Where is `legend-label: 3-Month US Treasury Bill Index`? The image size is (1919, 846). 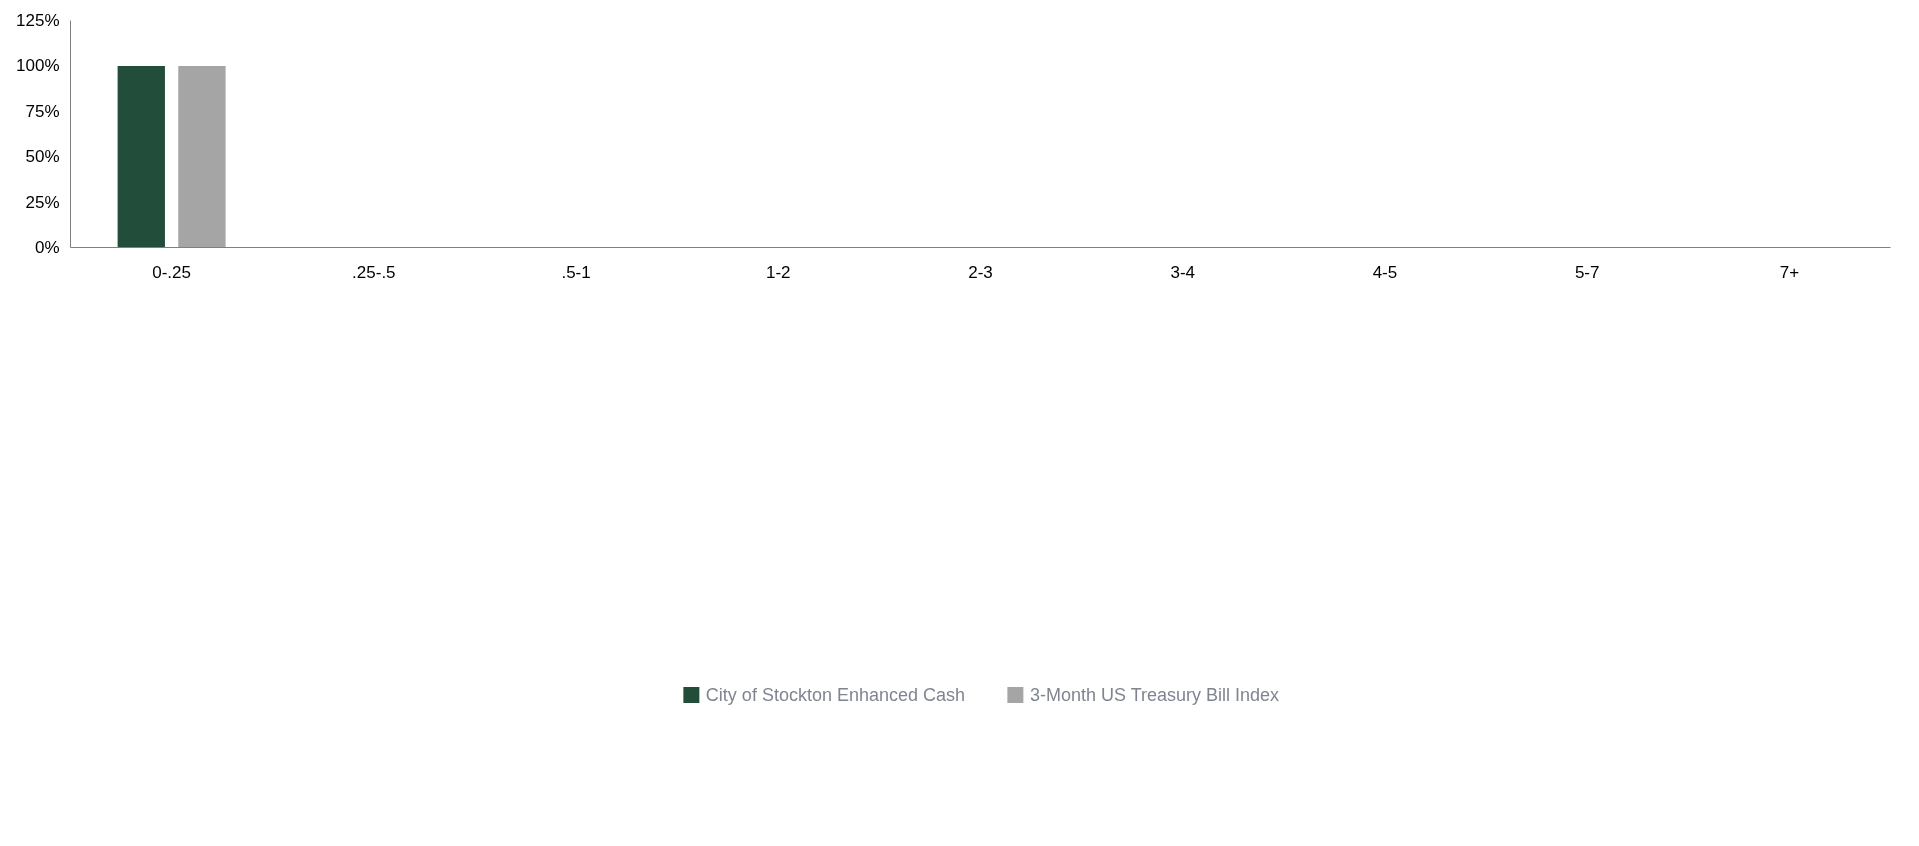
legend-label: 3-Month US Treasury Bill Index is located at coordinates (1155, 695).